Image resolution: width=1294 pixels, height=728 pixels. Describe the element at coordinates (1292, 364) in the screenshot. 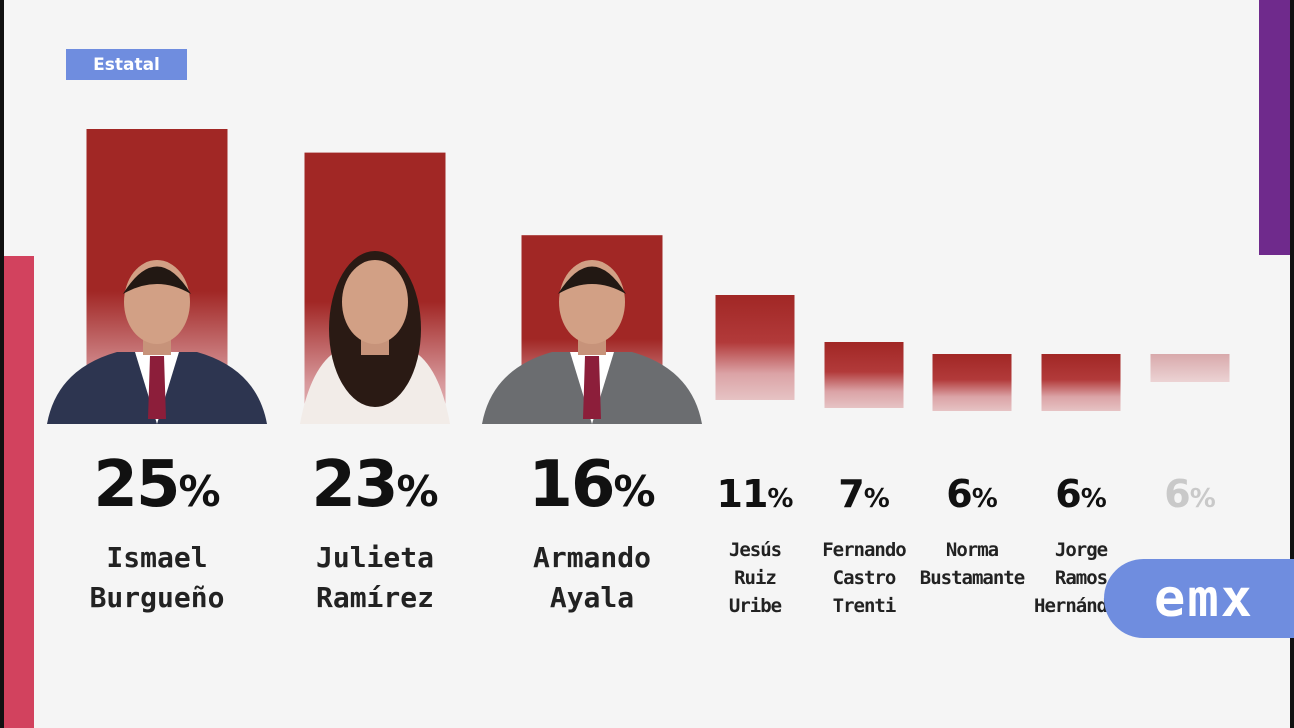

I see `frame-right` at that location.